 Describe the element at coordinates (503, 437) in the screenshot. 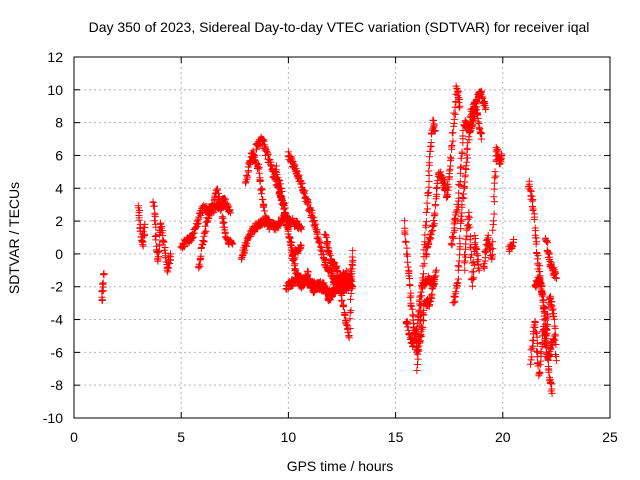

I see `x-tick-label: 20` at that location.